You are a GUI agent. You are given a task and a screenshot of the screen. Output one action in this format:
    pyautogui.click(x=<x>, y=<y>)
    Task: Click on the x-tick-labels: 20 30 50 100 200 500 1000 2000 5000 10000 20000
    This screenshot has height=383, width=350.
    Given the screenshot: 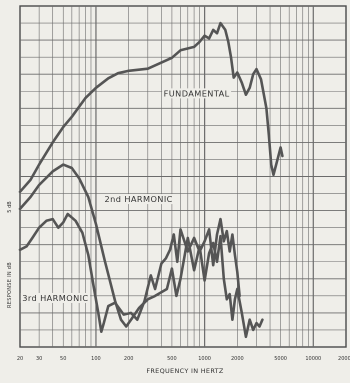 What is the action you would take?
    pyautogui.click(x=183, y=359)
    